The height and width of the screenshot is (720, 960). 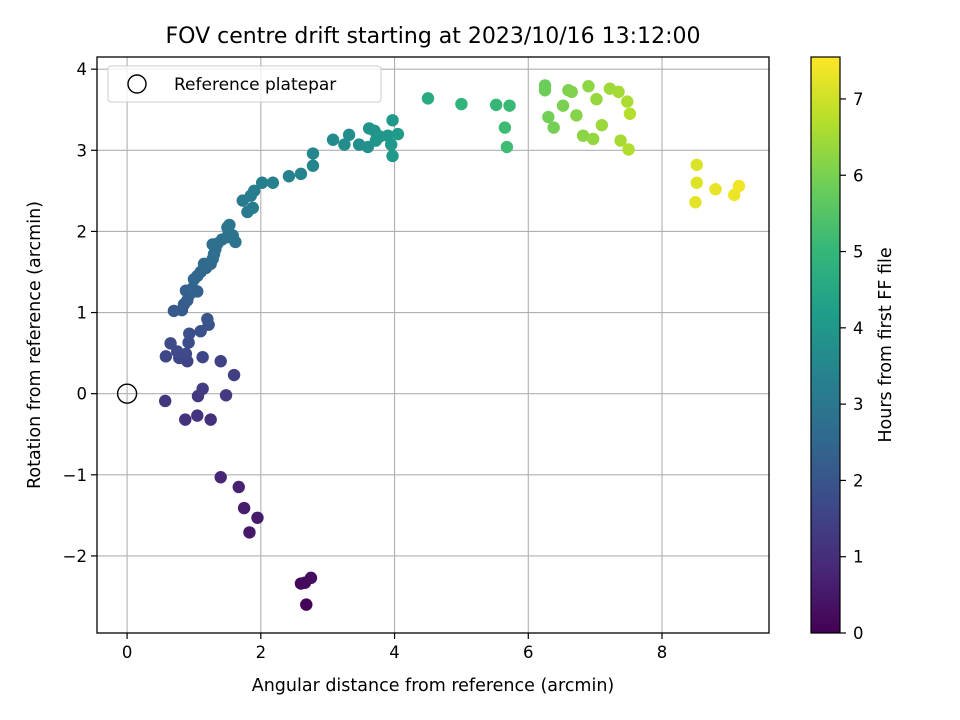 I want to click on y-tick-label: 0, so click(x=82, y=394).